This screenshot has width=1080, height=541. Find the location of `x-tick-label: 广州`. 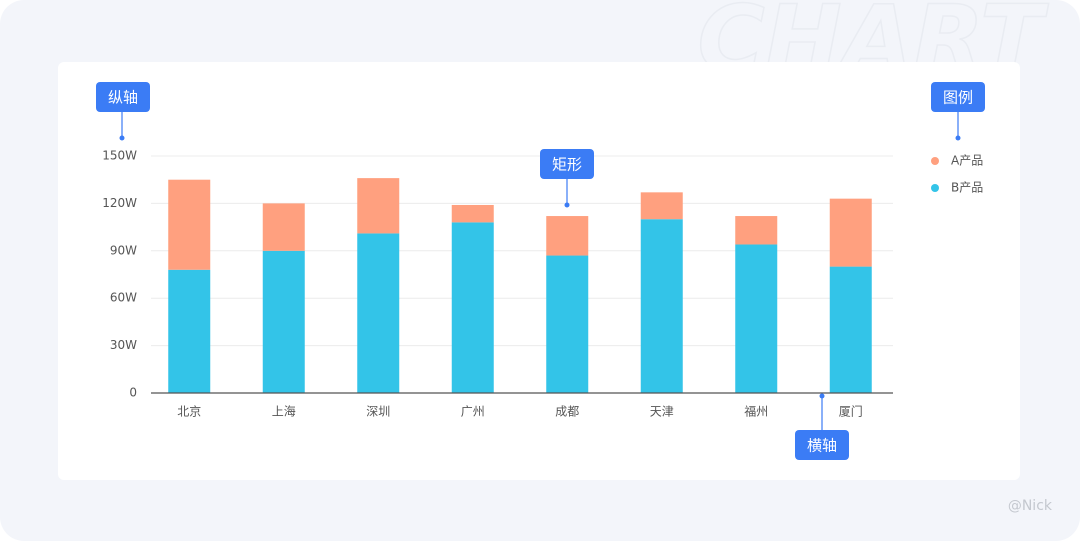

x-tick-label: 广州 is located at coordinates (473, 412).